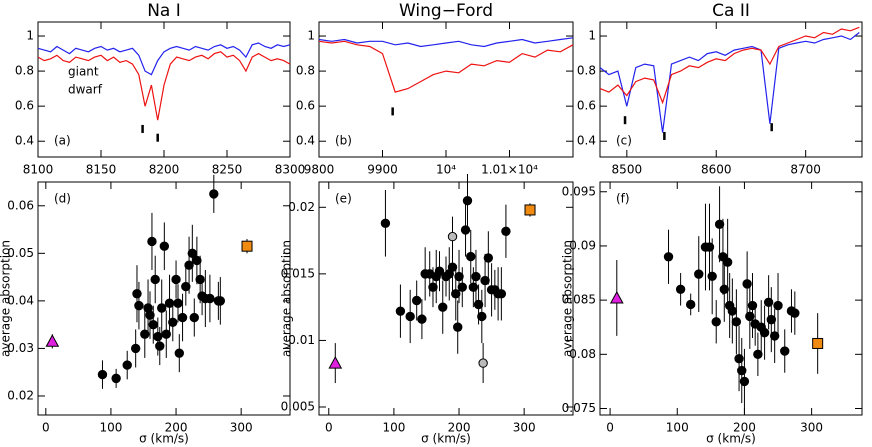 Image resolution: width=872 pixels, height=447 pixels. Describe the element at coordinates (579, 191) in the screenshot. I see `y-tick-label: 0.095` at that location.